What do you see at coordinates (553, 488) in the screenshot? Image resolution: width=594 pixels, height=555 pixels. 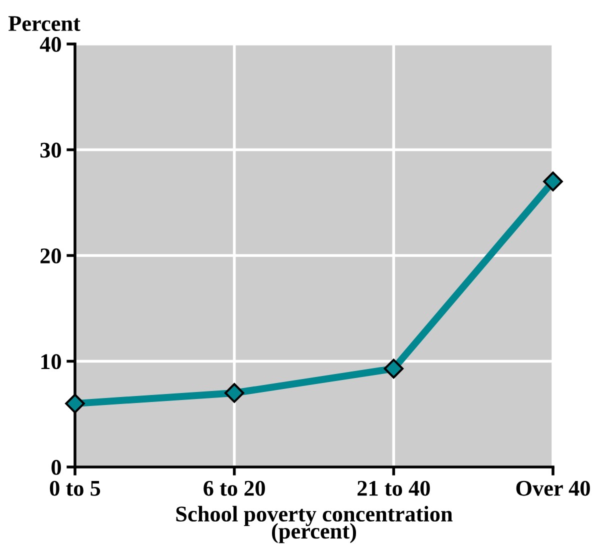 I see `x-tick-label: Over 40` at bounding box center [553, 488].